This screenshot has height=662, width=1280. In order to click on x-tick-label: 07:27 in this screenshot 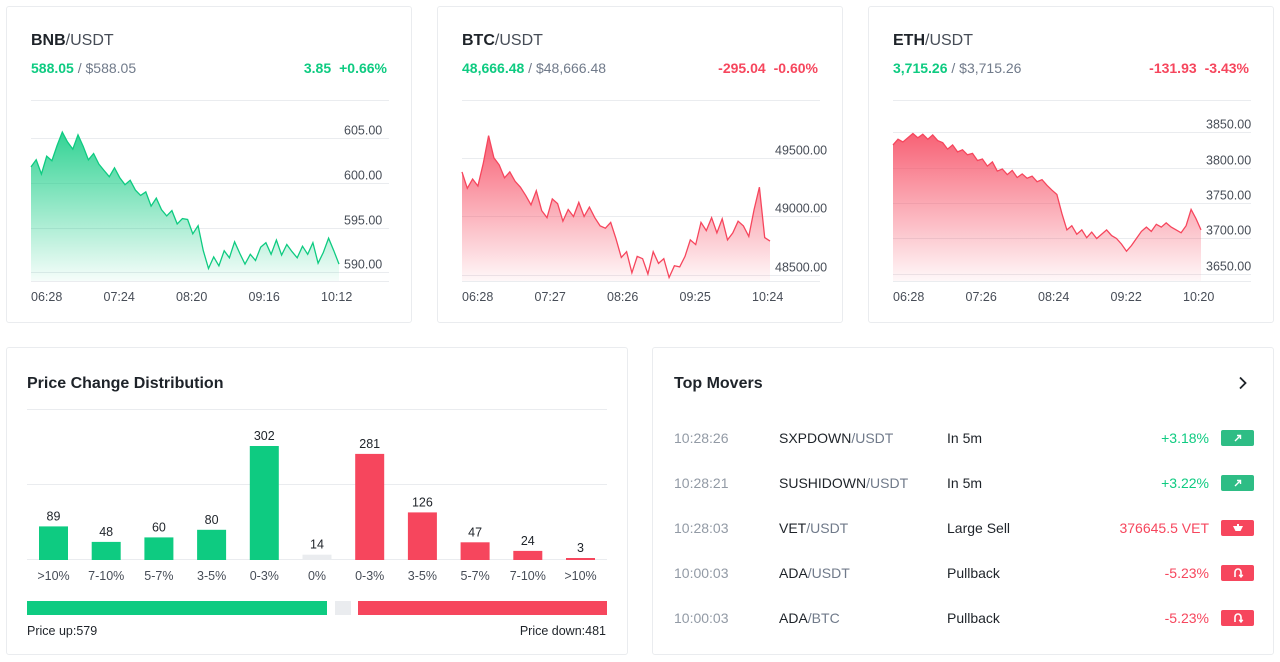, I will do `click(550, 297)`.